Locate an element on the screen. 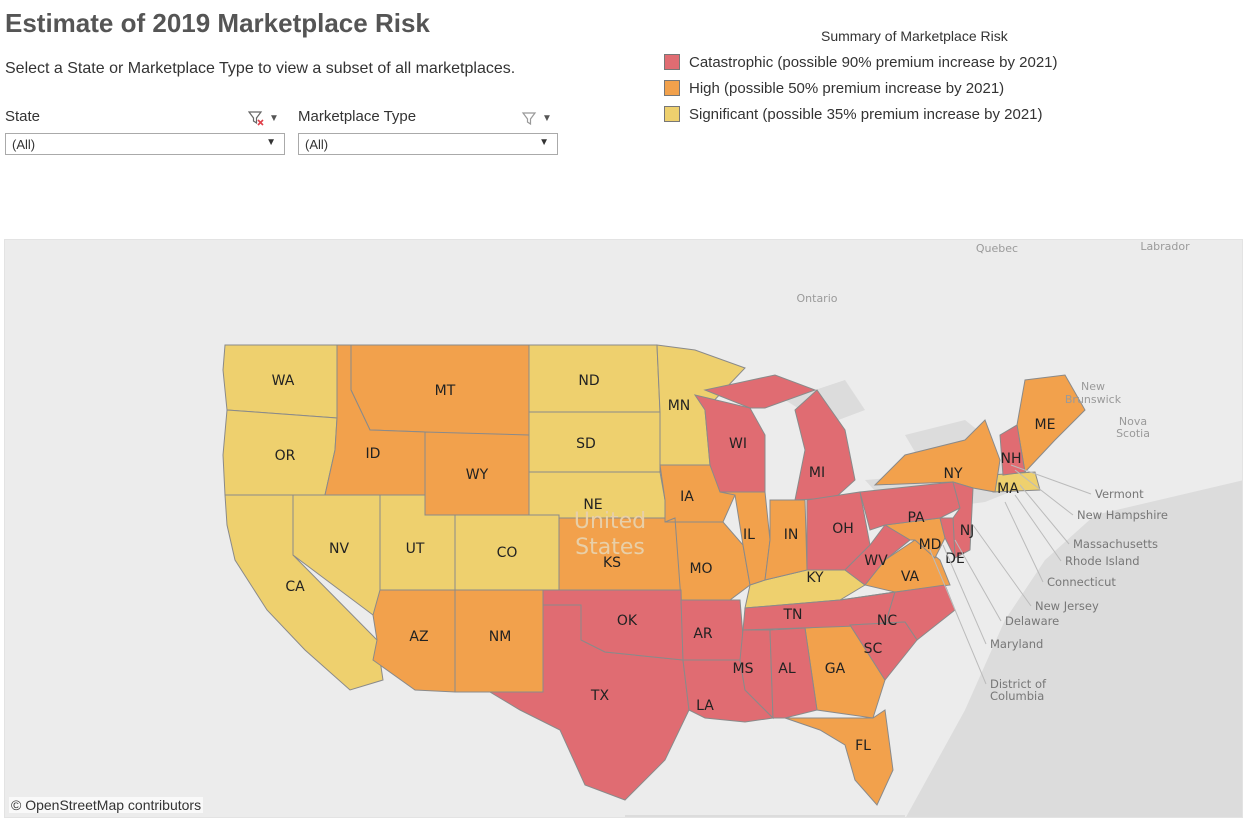  state-label-ne: NE is located at coordinates (592, 505).